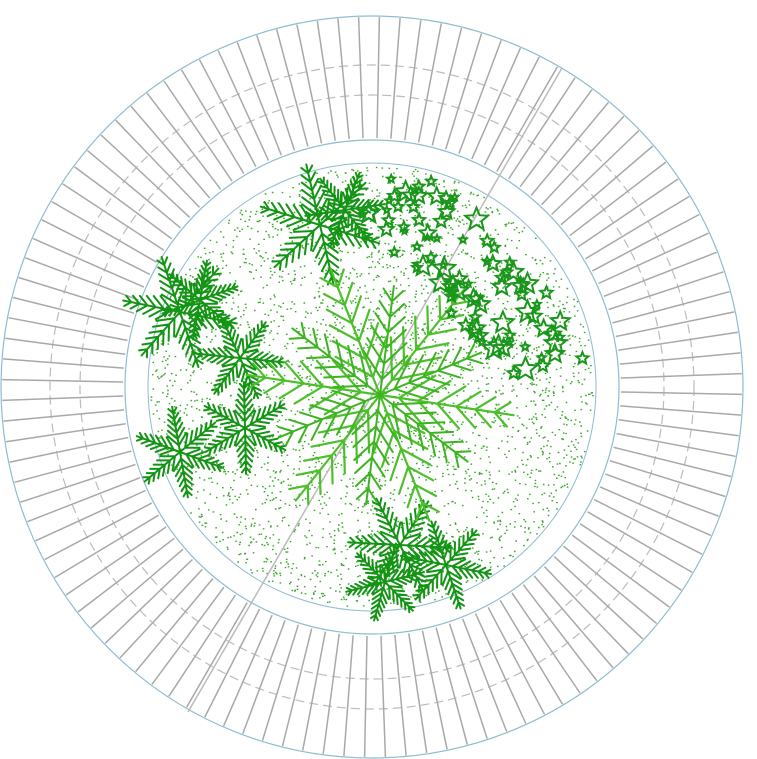 The width and height of the screenshot is (757, 759). Describe the element at coordinates (473, 276) in the screenshot. I see `stars` at that location.